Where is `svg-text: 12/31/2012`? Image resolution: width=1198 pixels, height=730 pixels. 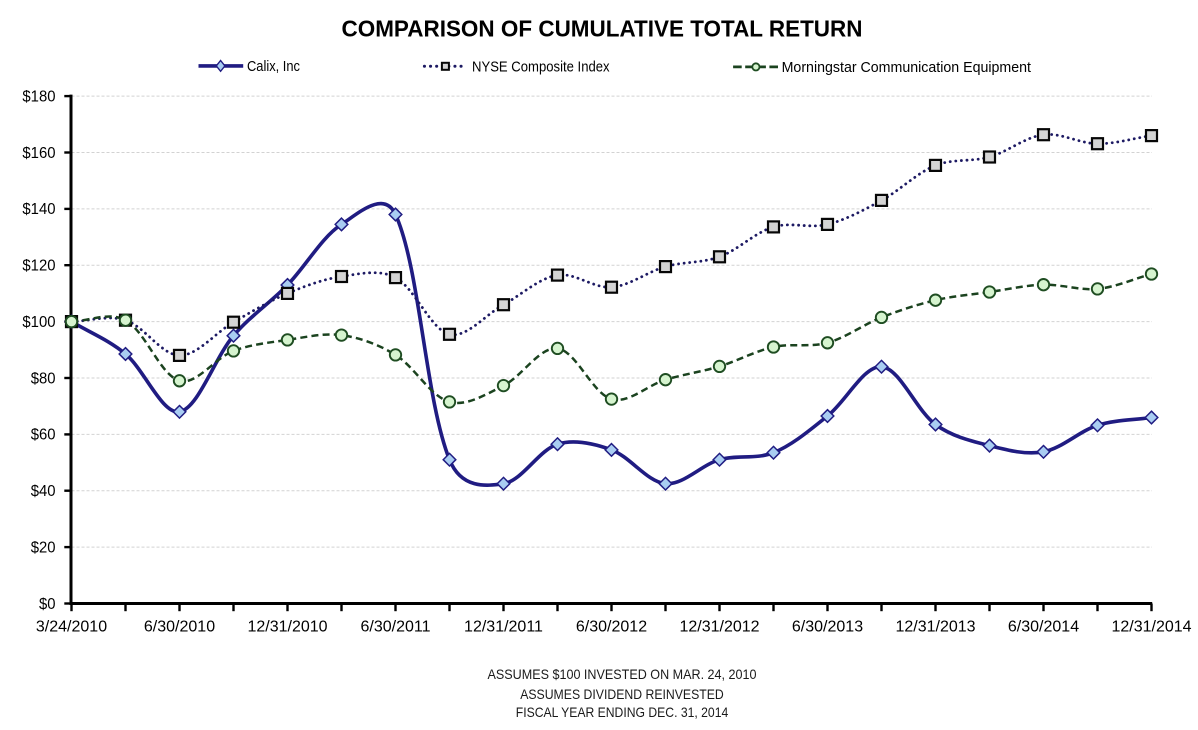 svg-text: 12/31/2012 is located at coordinates (719, 626).